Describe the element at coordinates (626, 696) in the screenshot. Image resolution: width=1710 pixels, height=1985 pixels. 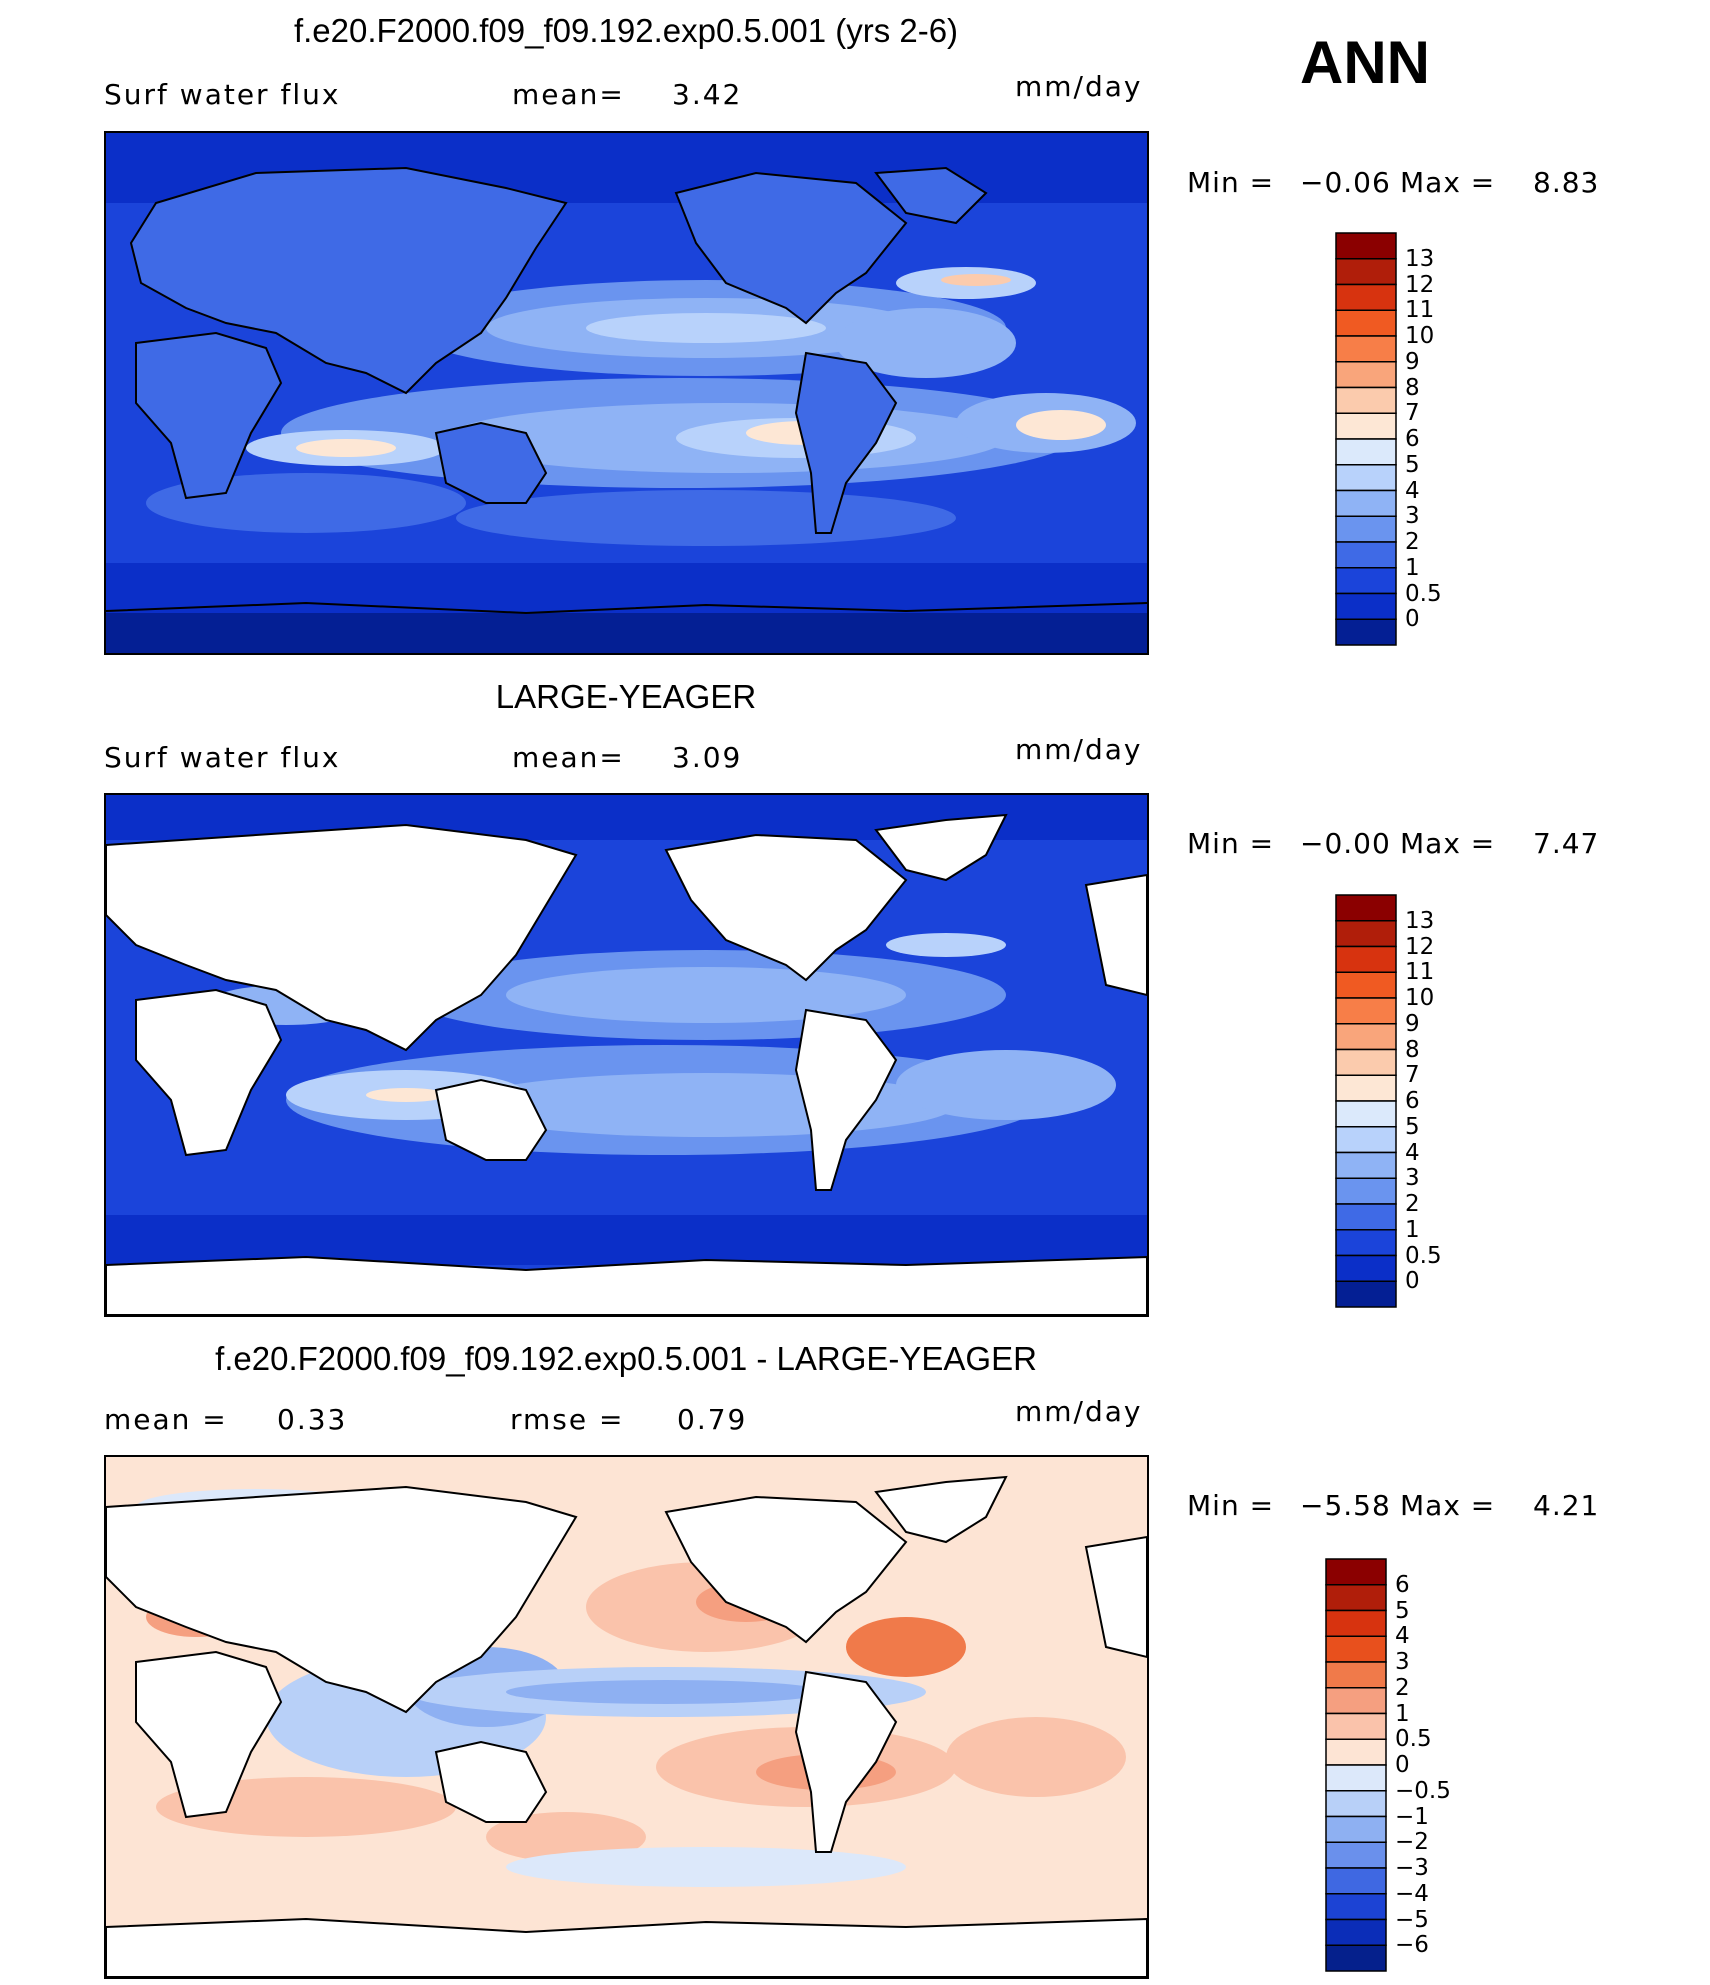
I see `panel-2-title: LARGE-YEAGER` at that location.